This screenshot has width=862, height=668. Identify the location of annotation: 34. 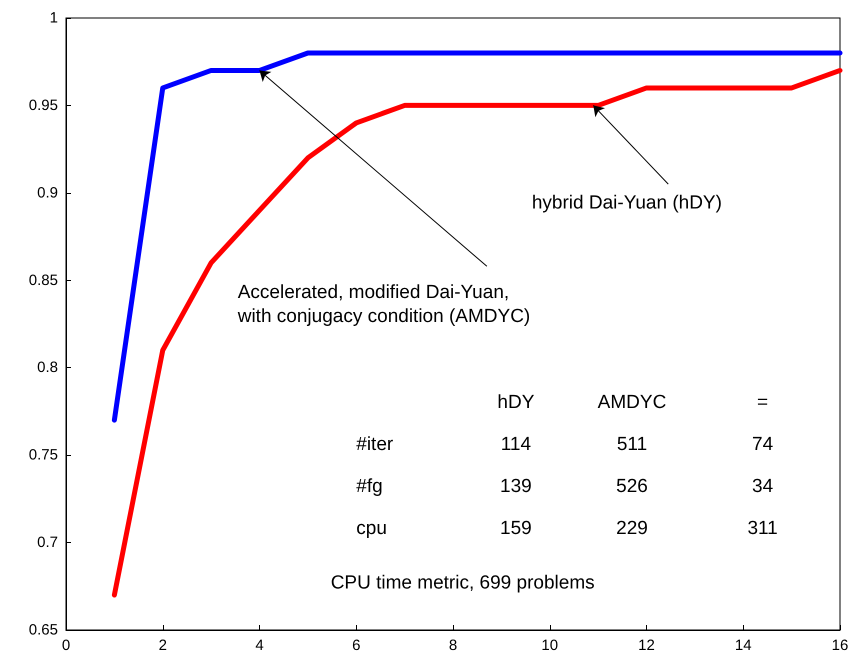
(763, 487).